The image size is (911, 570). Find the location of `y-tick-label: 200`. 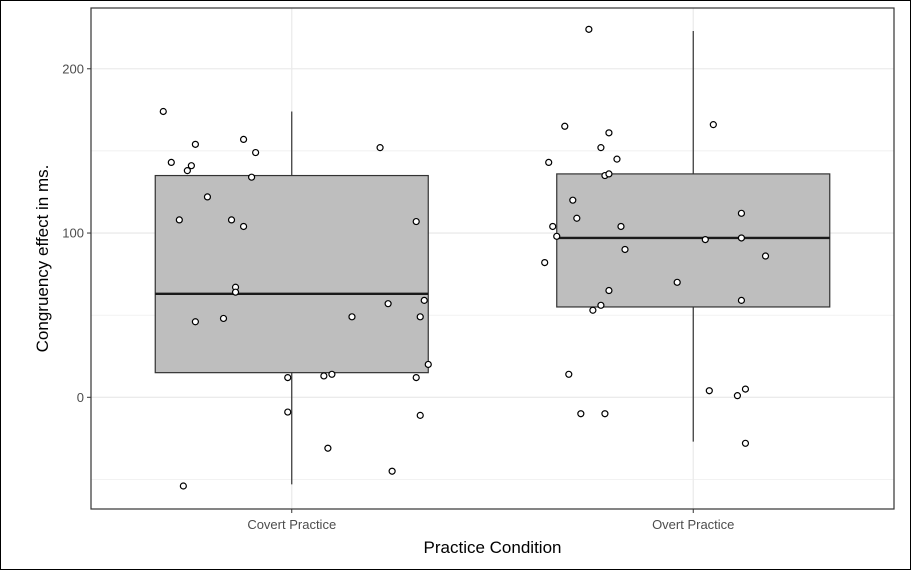

y-tick-label: 200 is located at coordinates (73, 68).